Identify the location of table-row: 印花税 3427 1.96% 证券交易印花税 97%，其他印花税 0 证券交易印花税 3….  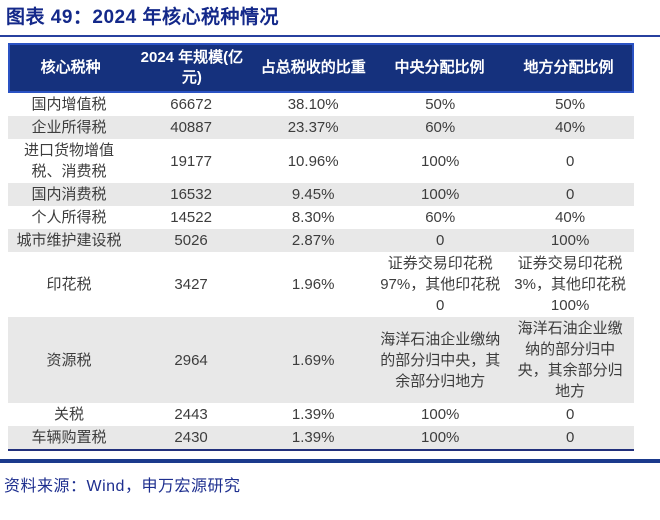
(321, 284).